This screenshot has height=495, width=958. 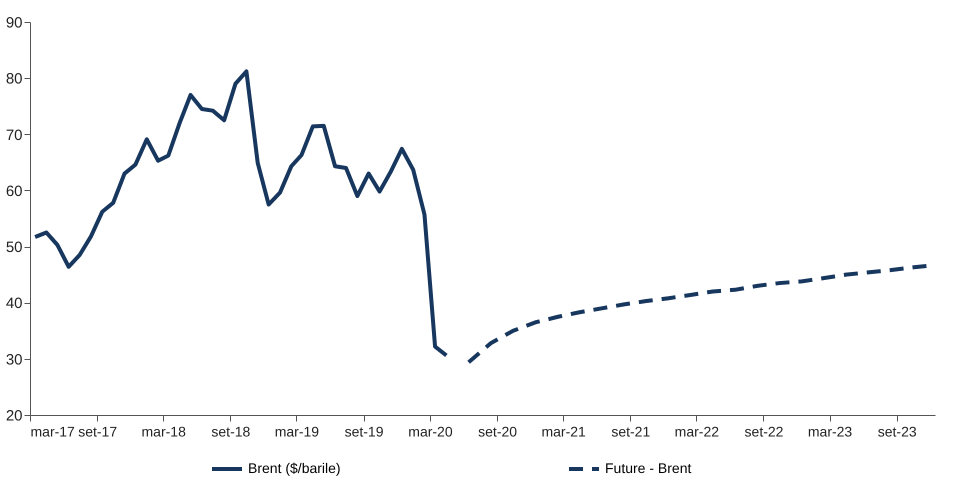 What do you see at coordinates (430, 432) in the screenshot?
I see `x-tick-label: mar-20` at bounding box center [430, 432].